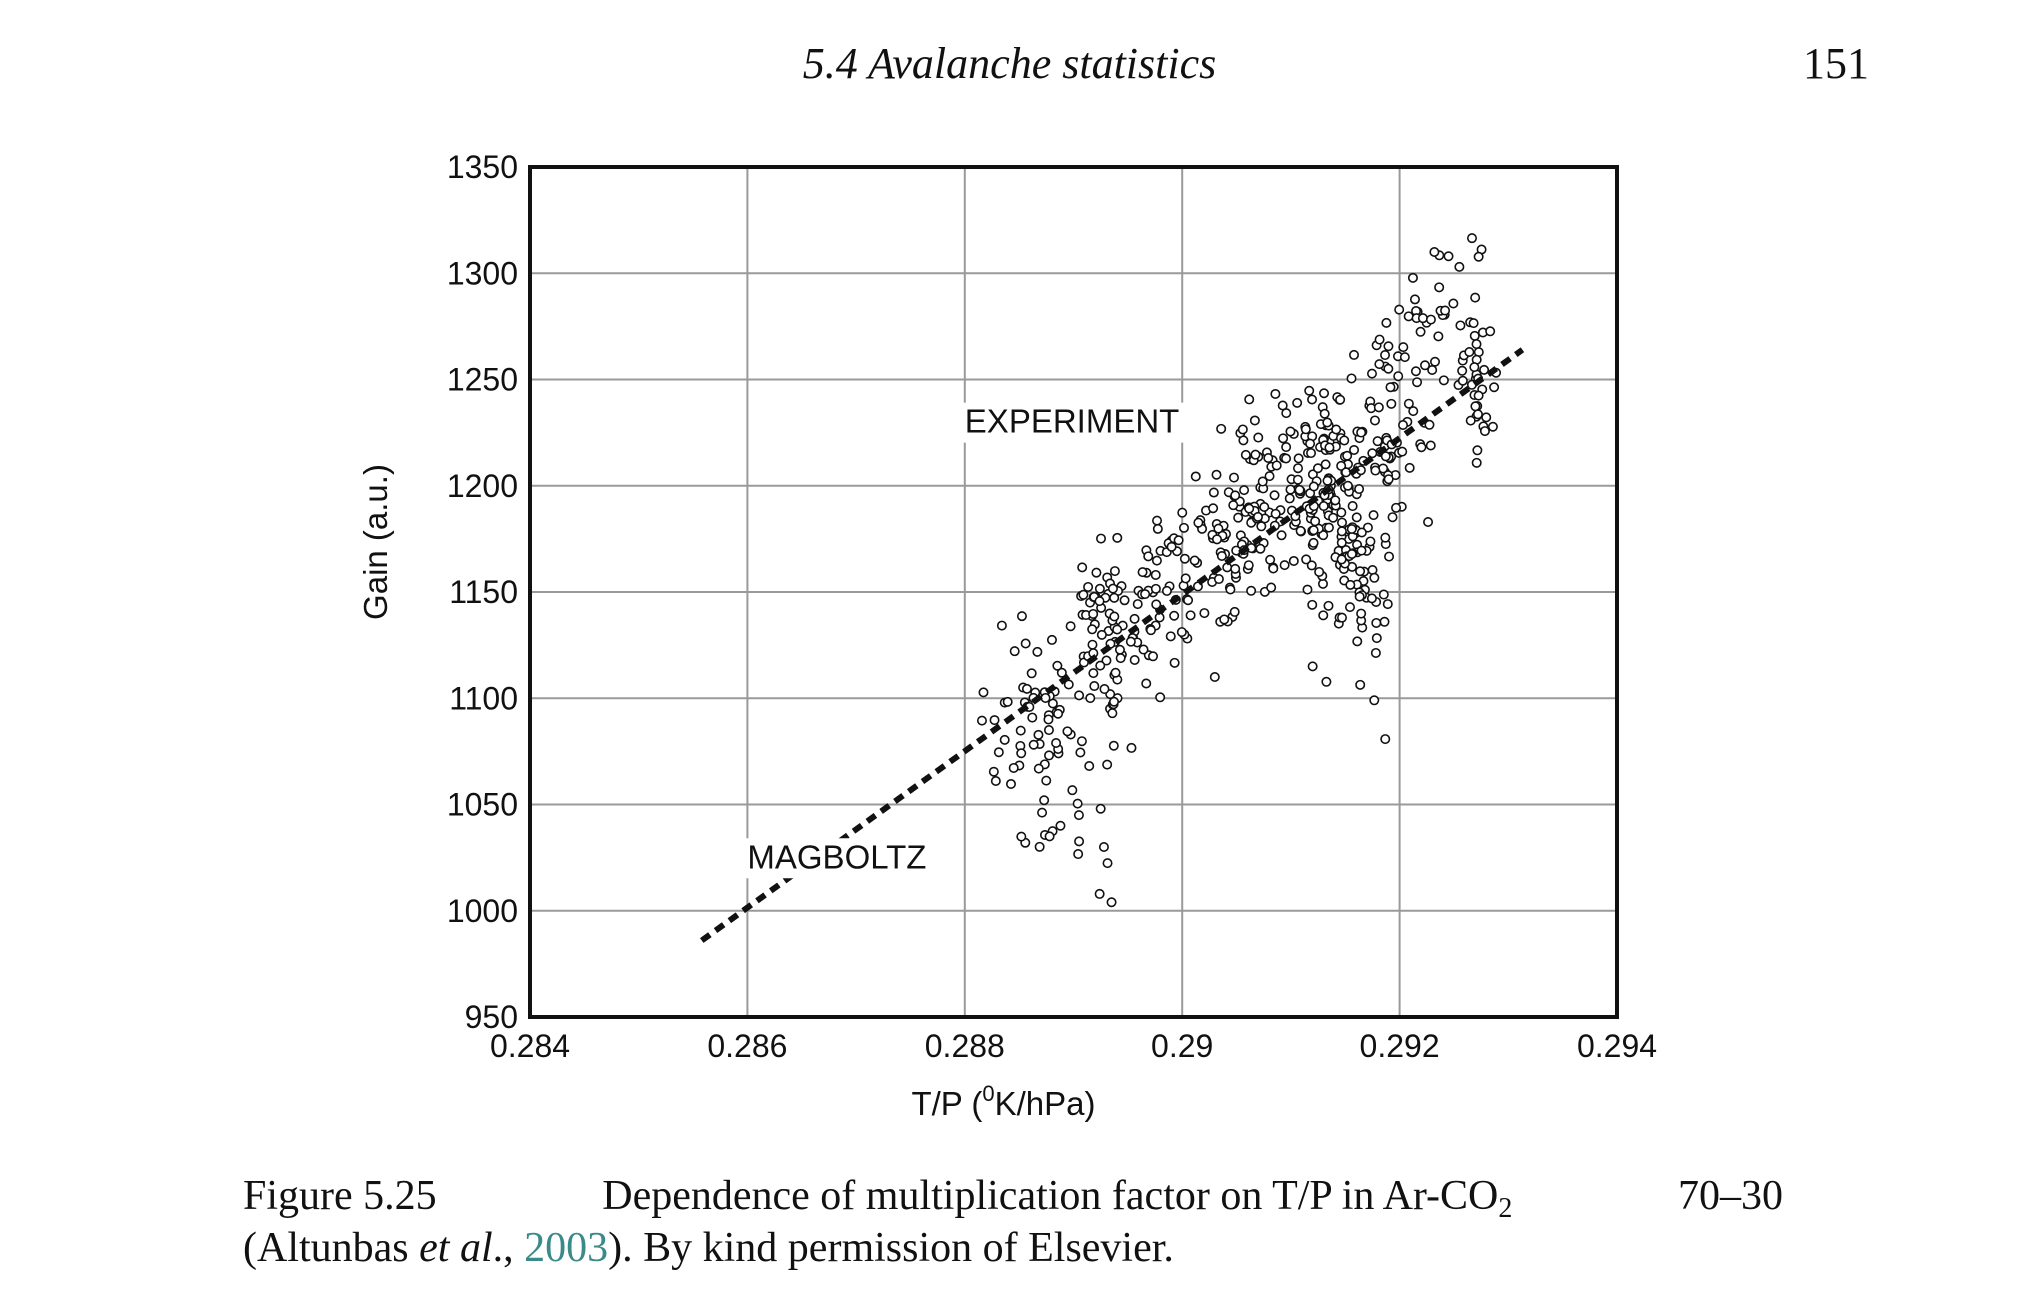 This screenshot has height=1312, width=2019. I want to click on x-tick-label: 0.288, so click(965, 1046).